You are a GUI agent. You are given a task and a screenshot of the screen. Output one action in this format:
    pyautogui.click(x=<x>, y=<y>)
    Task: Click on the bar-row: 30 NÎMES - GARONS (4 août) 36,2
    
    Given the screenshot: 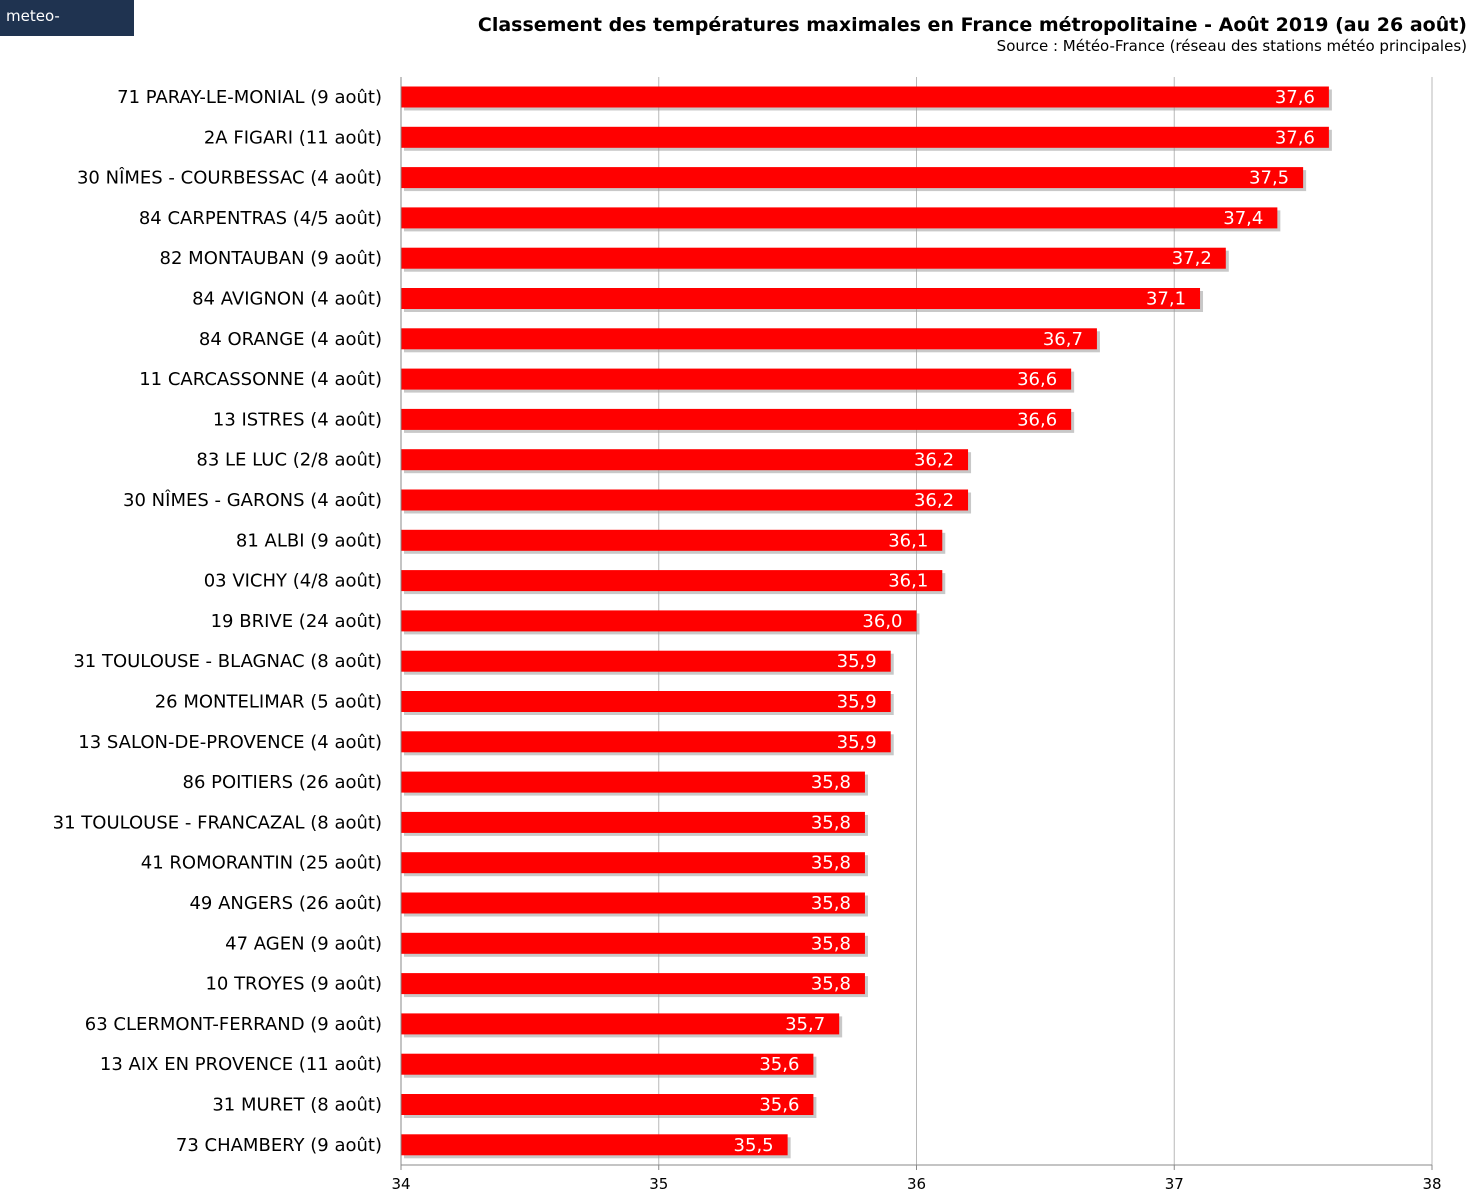 What is the action you would take?
    pyautogui.click(x=547, y=501)
    